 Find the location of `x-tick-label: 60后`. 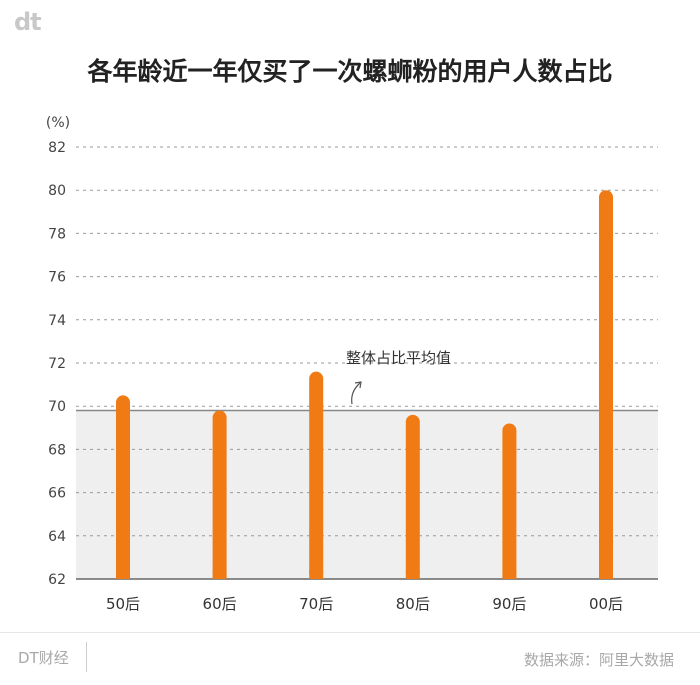

x-tick-label: 60后 is located at coordinates (220, 604).